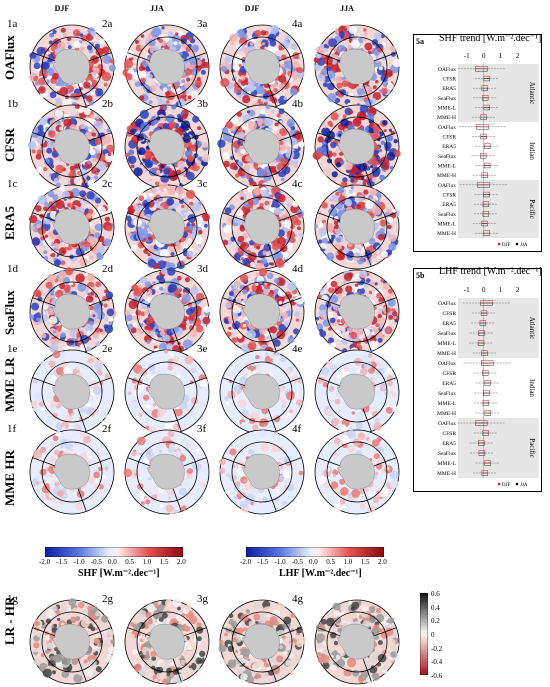 The height and width of the screenshot is (687, 550). What do you see at coordinates (382, 562) in the screenshot?
I see `colorbar-tick-label: 2.0` at bounding box center [382, 562].